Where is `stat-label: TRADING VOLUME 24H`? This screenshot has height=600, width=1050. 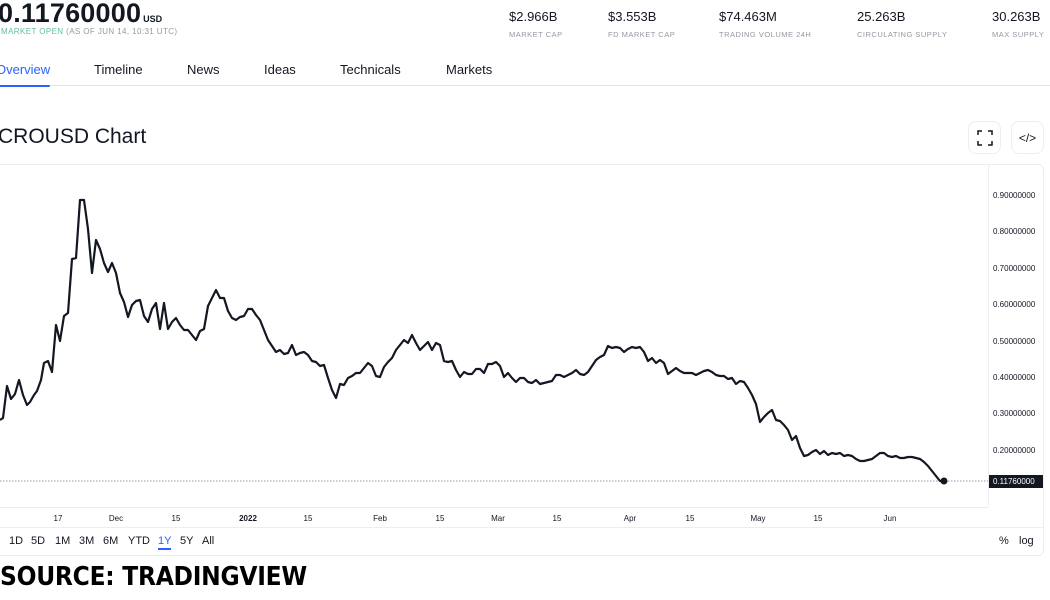 stat-label: TRADING VOLUME 24H is located at coordinates (765, 34).